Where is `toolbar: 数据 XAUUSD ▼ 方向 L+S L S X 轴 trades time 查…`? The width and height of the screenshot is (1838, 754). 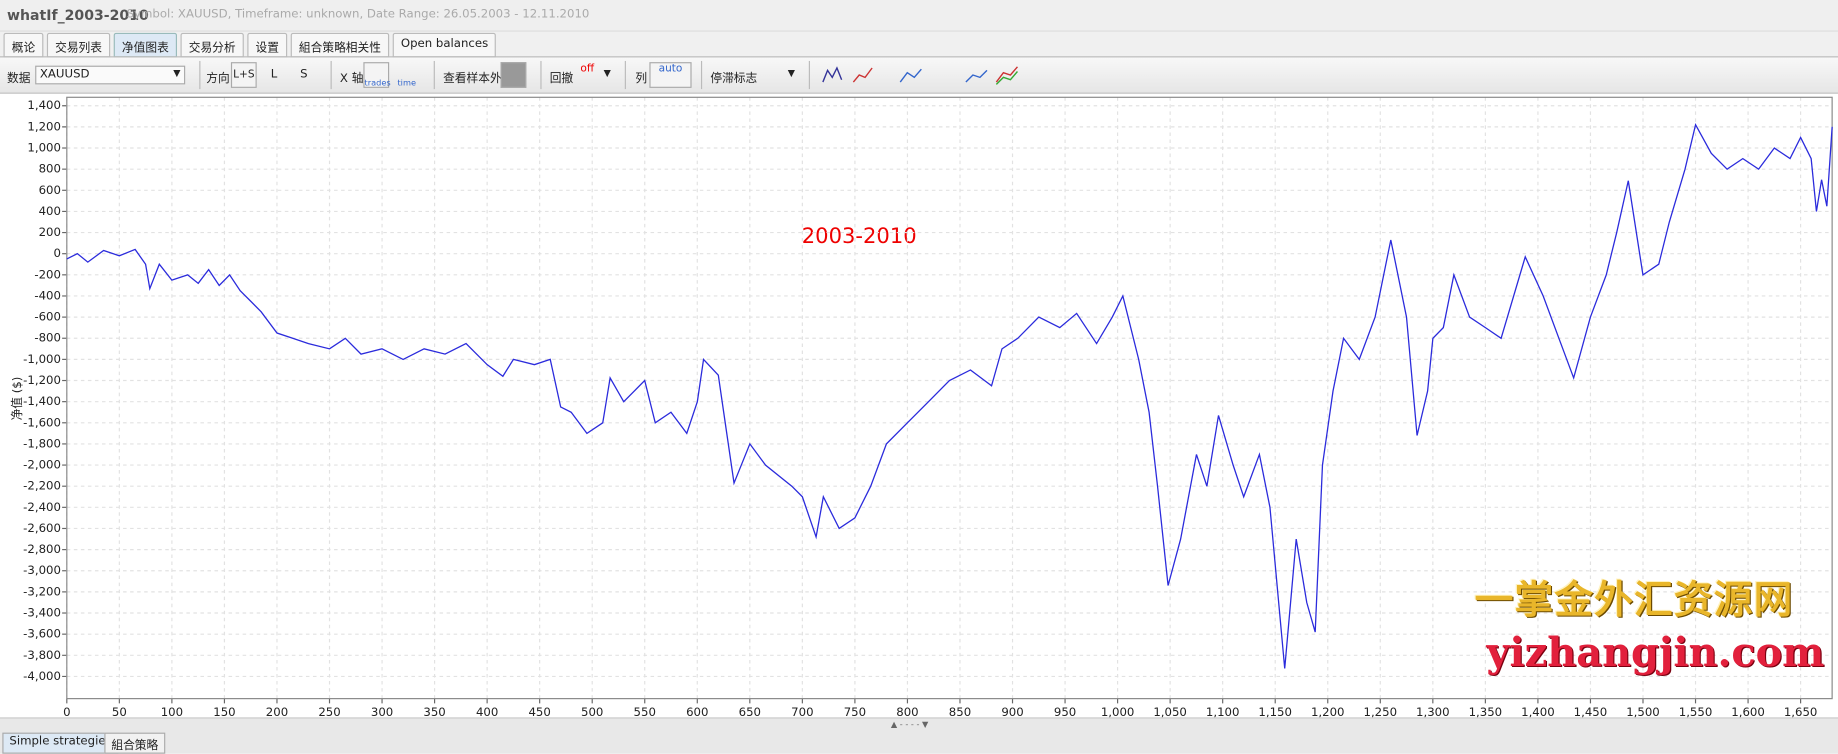
toolbar: 数据 XAUUSD ▼ 方向 L+S L S X 轴 trades time 查… is located at coordinates (919, 75).